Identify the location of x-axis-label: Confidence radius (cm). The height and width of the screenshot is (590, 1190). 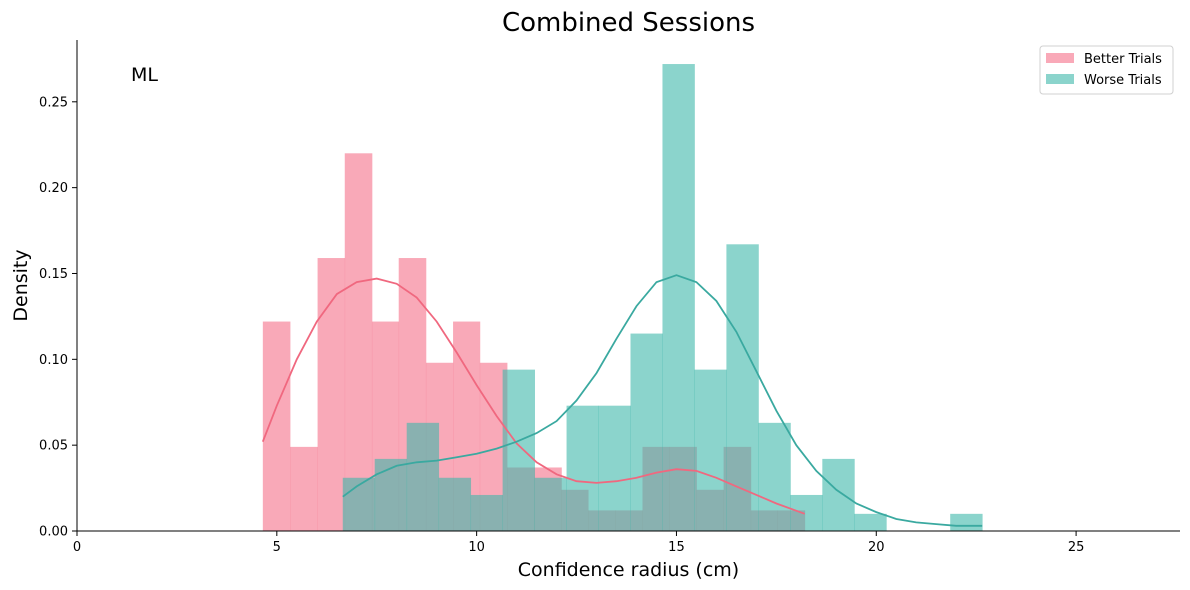
(628, 570).